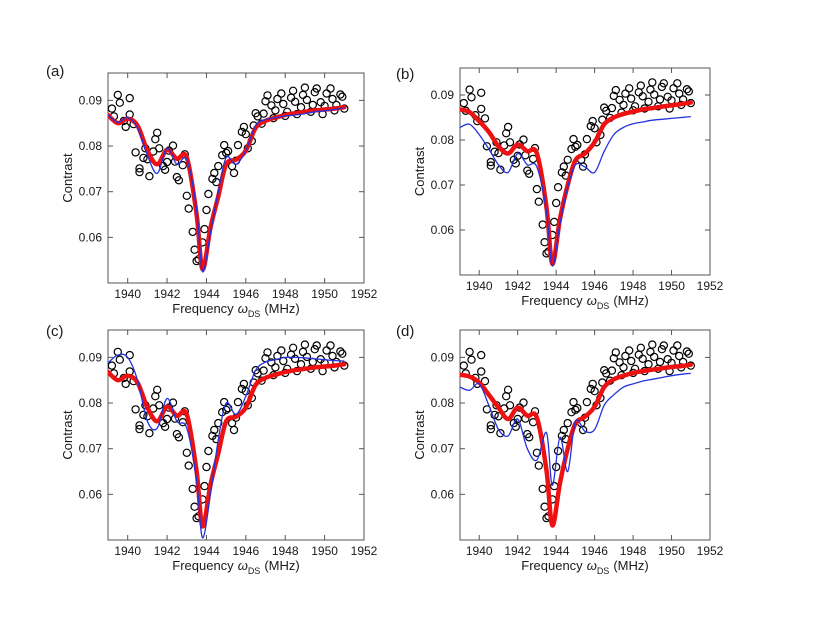 The height and width of the screenshot is (623, 830). What do you see at coordinates (556, 551) in the screenshot?
I see `x-tick-label: 1944` at bounding box center [556, 551].